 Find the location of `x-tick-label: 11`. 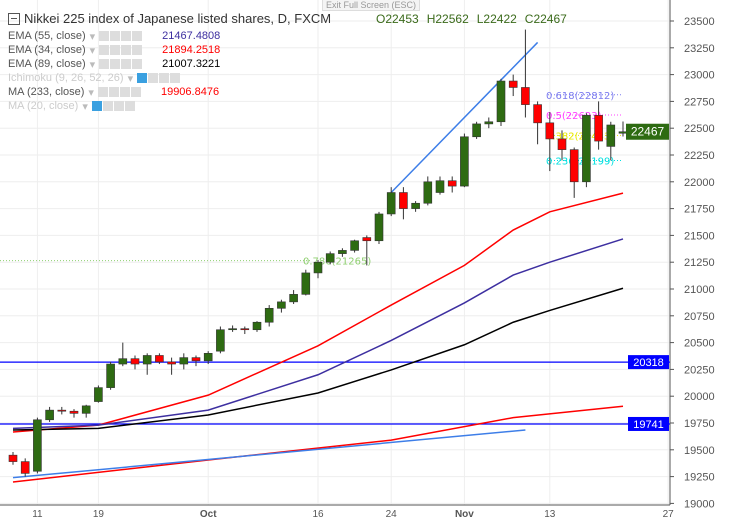

x-tick-label: 11 is located at coordinates (37, 514).